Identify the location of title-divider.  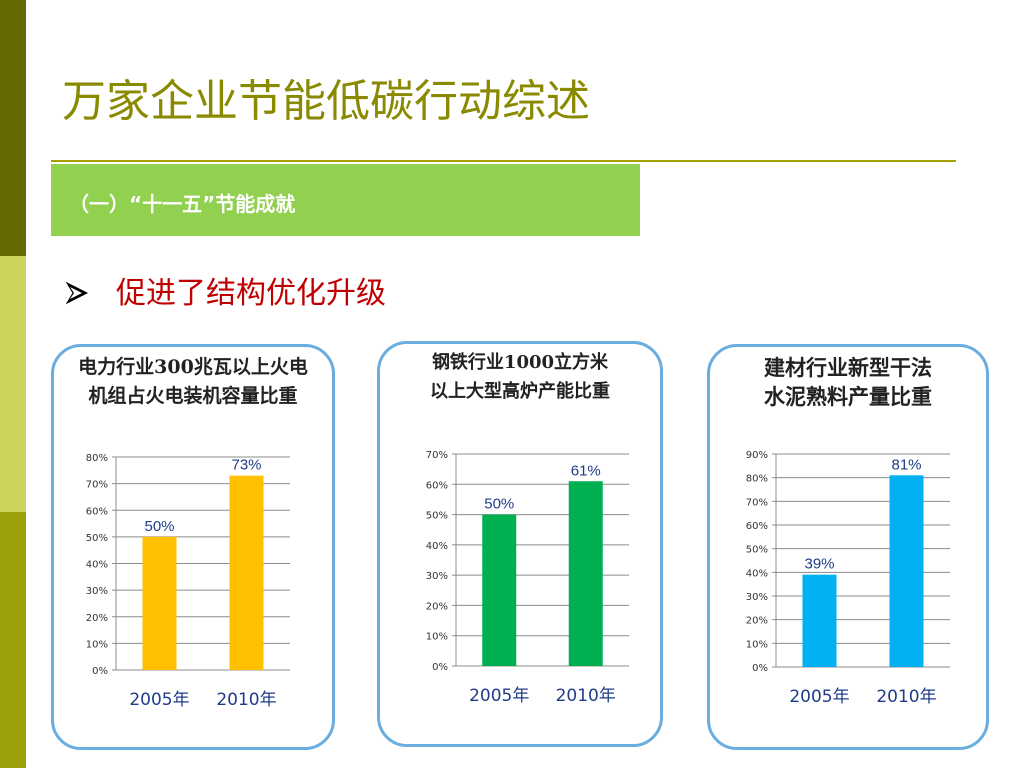
(503, 161).